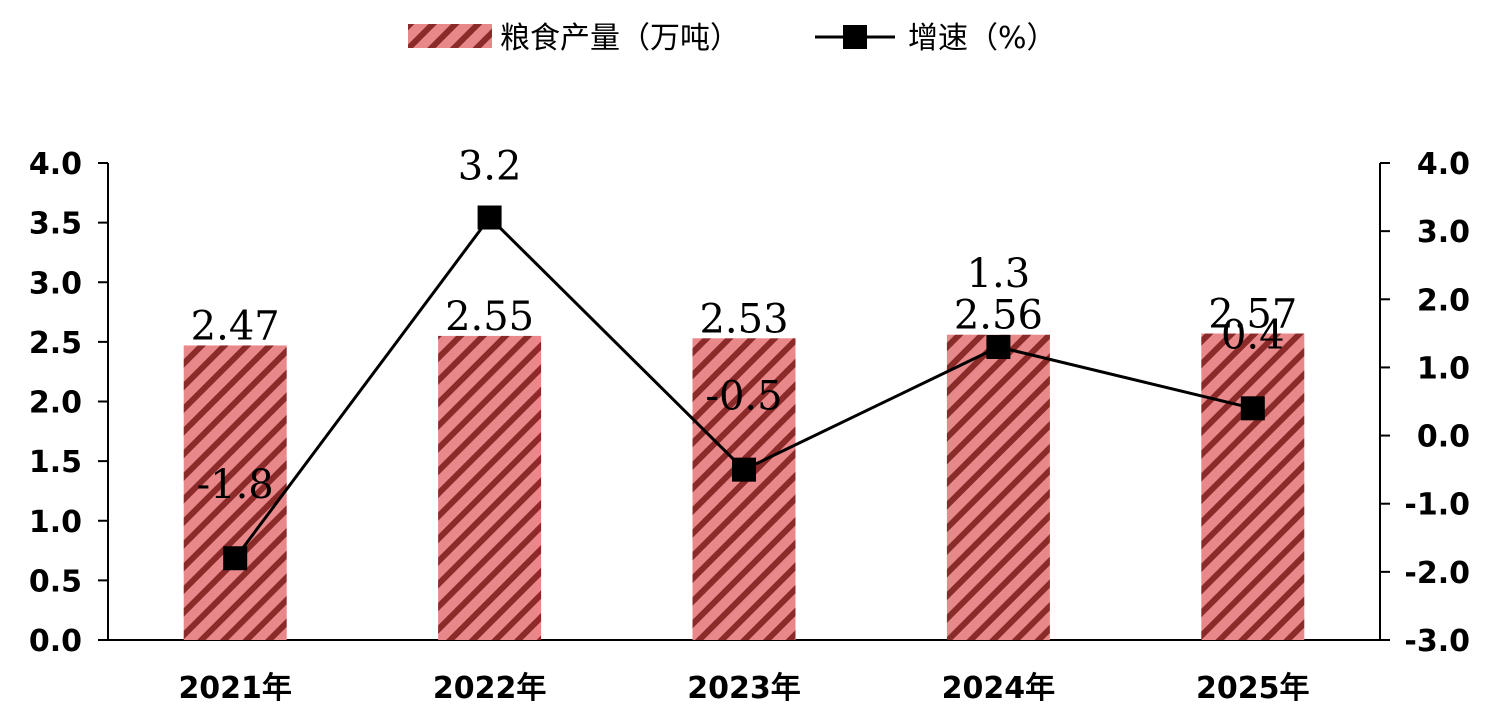 The width and height of the screenshot is (1488, 713). What do you see at coordinates (235, 485) in the screenshot?
I see `growth-value-label: -1.8` at bounding box center [235, 485].